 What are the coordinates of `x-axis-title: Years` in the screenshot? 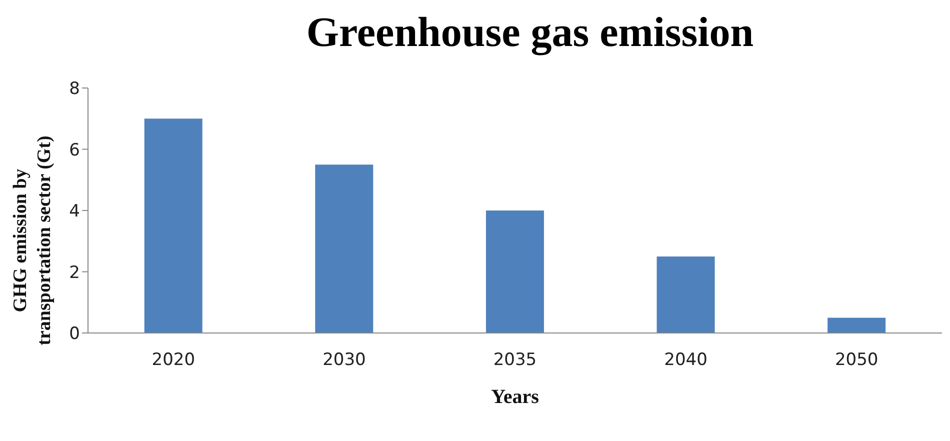 It's located at (515, 397).